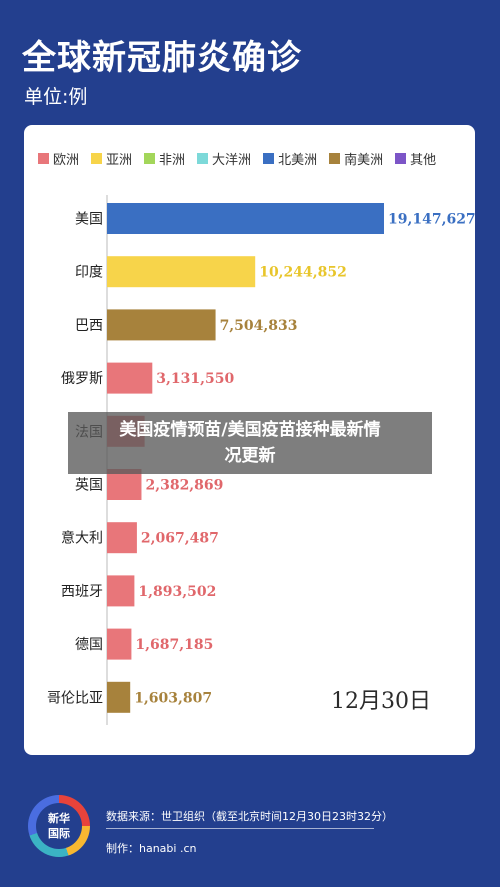  What do you see at coordinates (162, 58) in the screenshot?
I see `page-title: 全球新冠肺炎确诊` at bounding box center [162, 58].